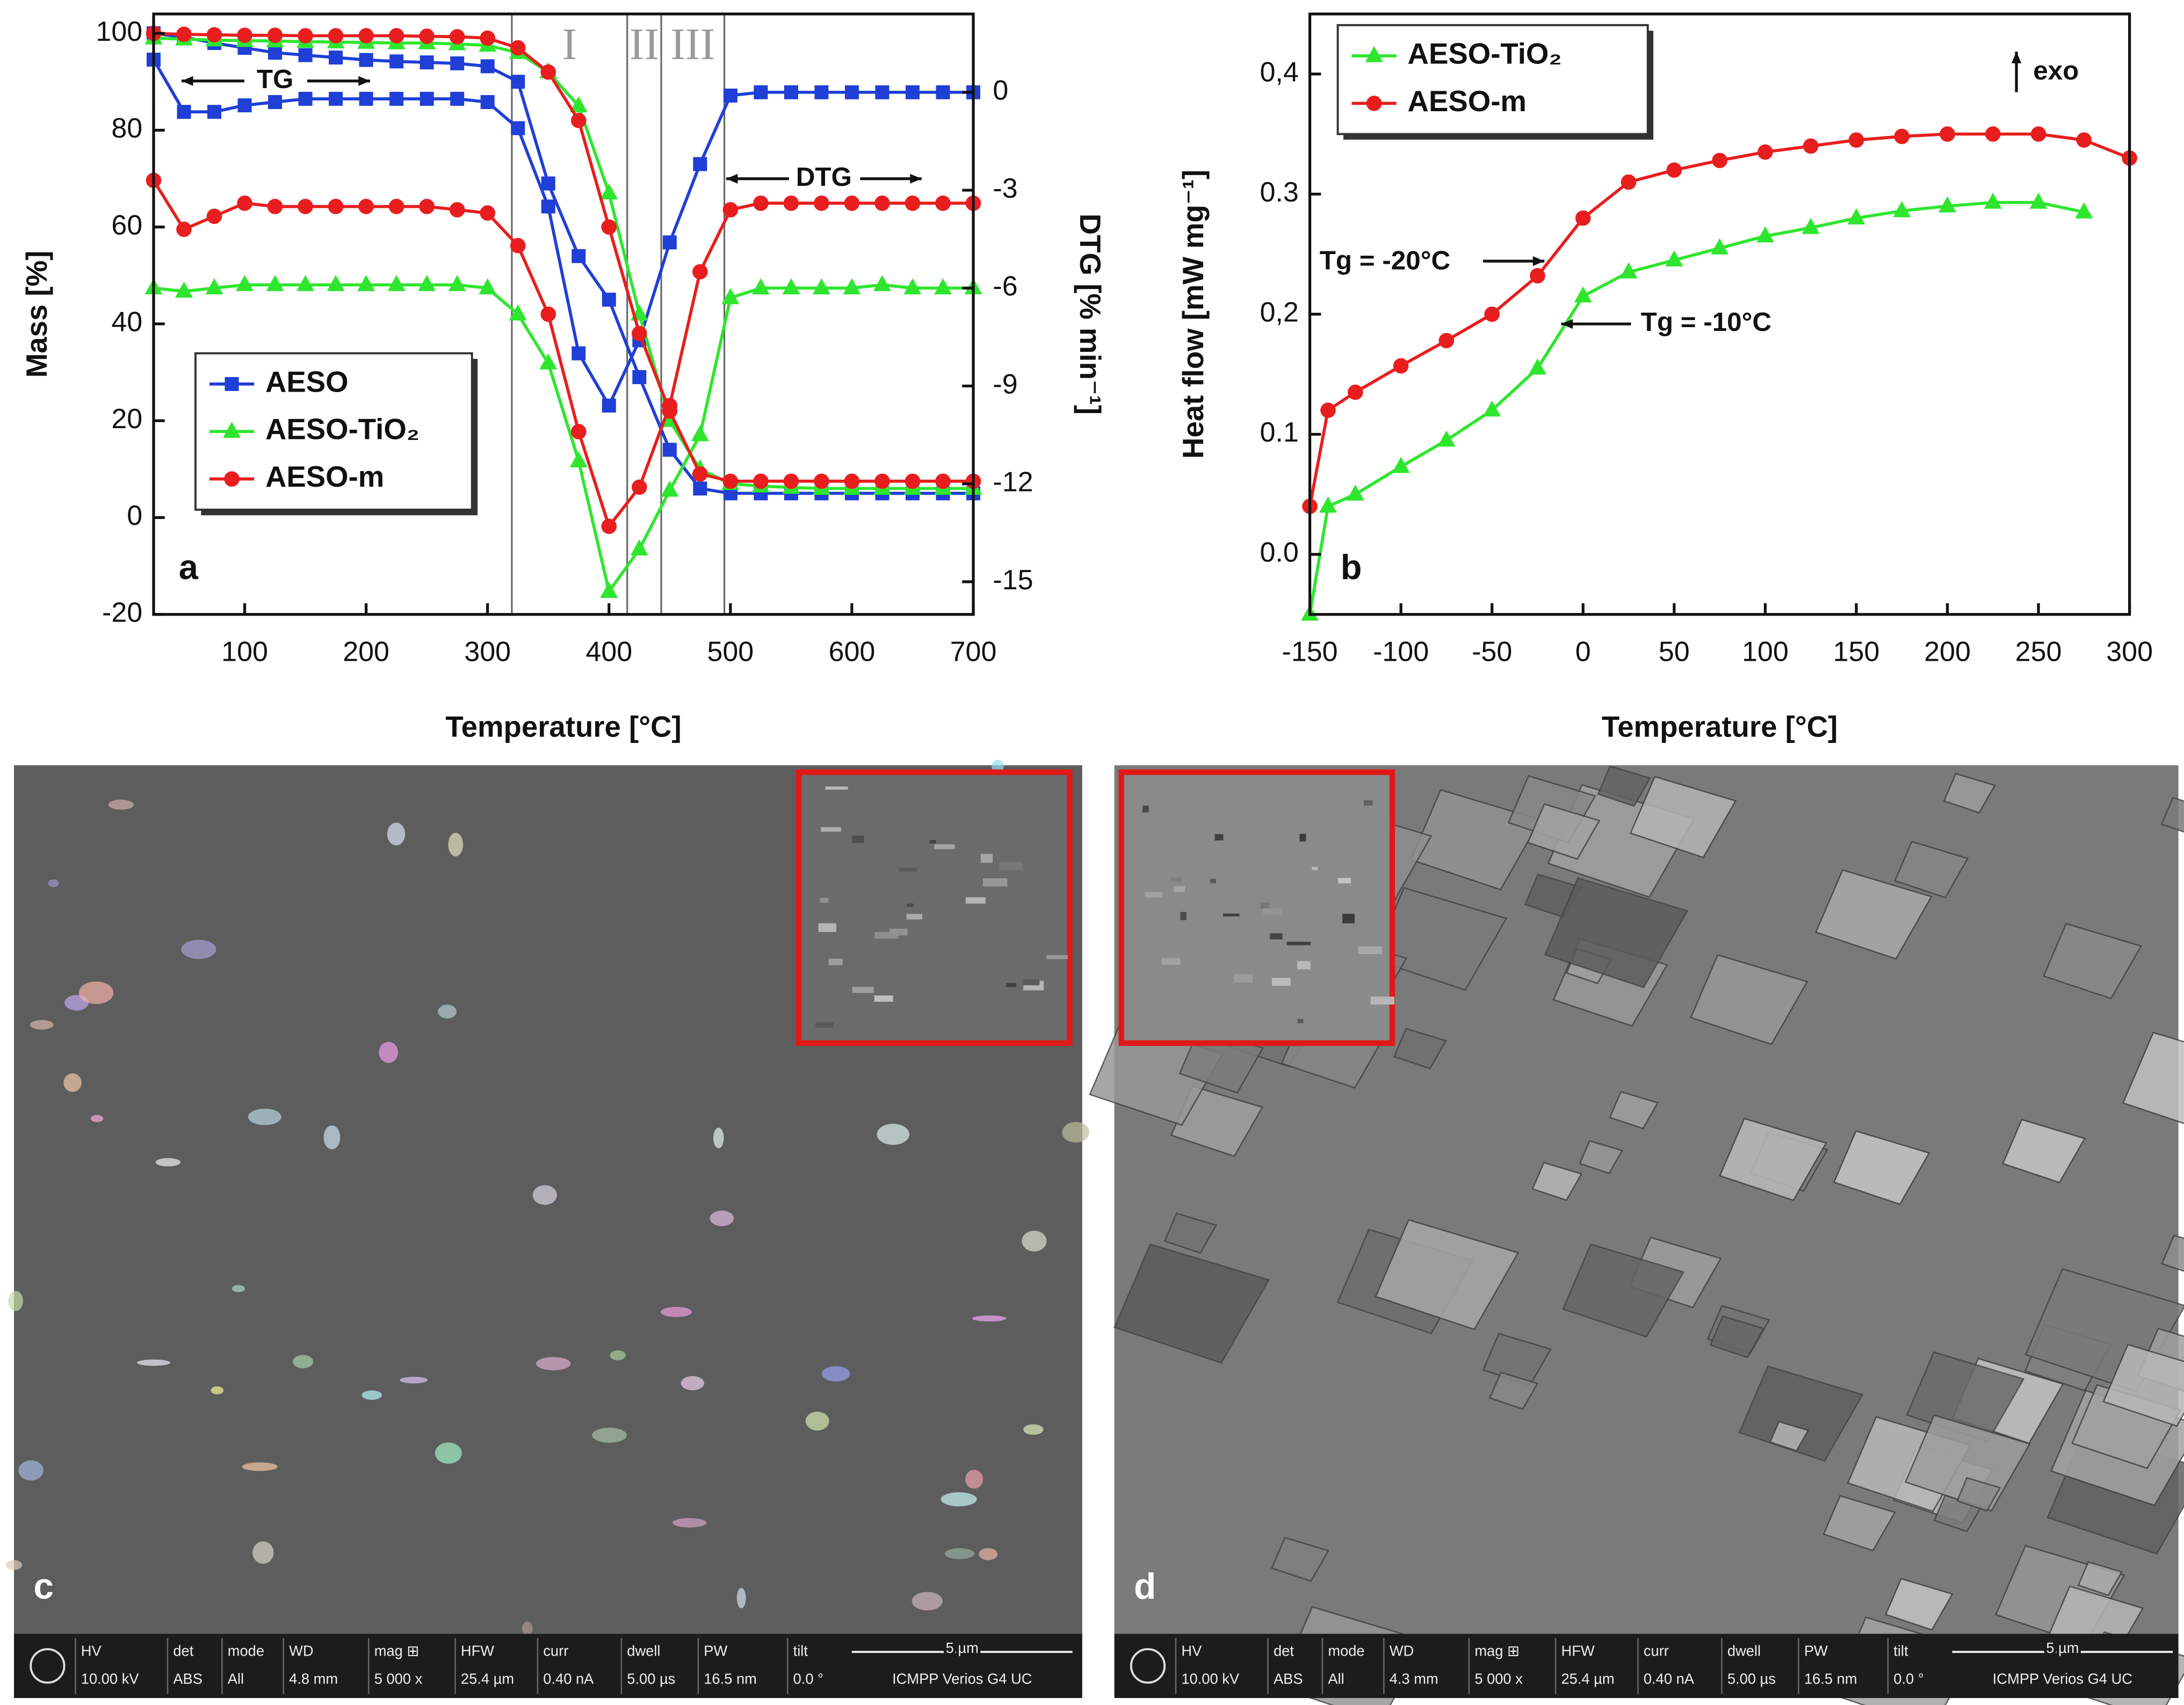 This screenshot has height=1705, width=2184. I want to click on y2-tick-label: -15, so click(1013, 580).